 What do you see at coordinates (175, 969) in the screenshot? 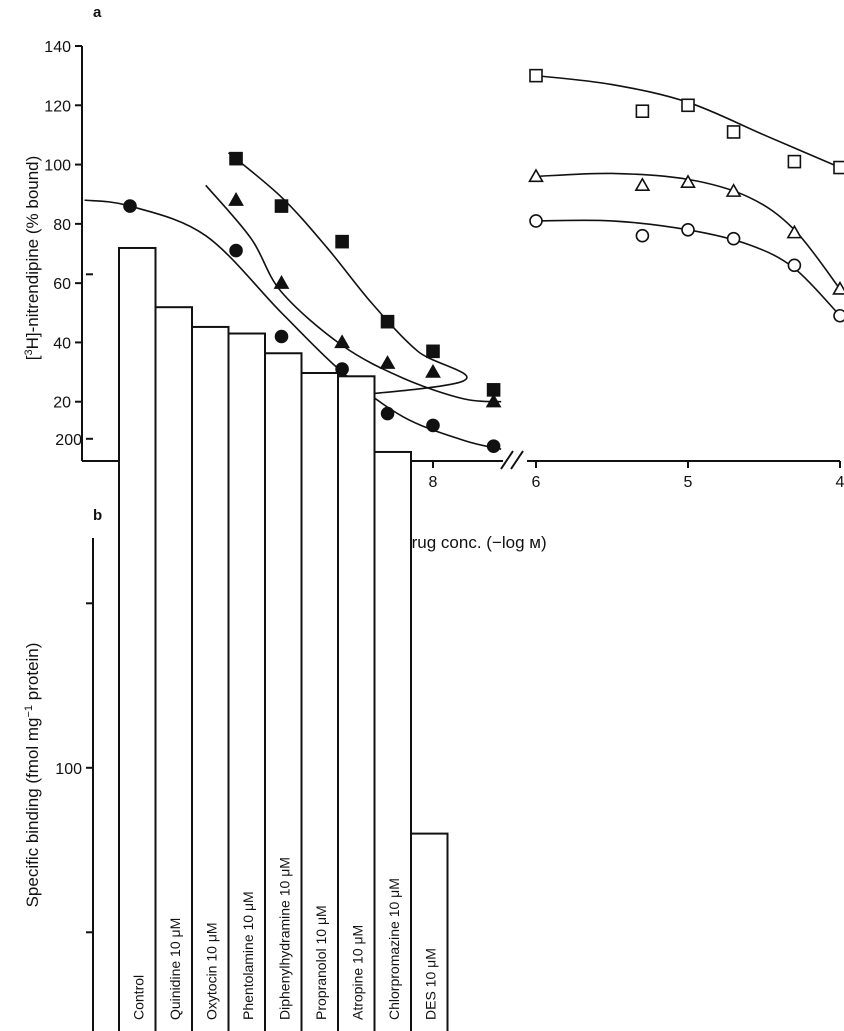
I see `panel-b-bar-label: Quinidine 10 μM` at bounding box center [175, 969].